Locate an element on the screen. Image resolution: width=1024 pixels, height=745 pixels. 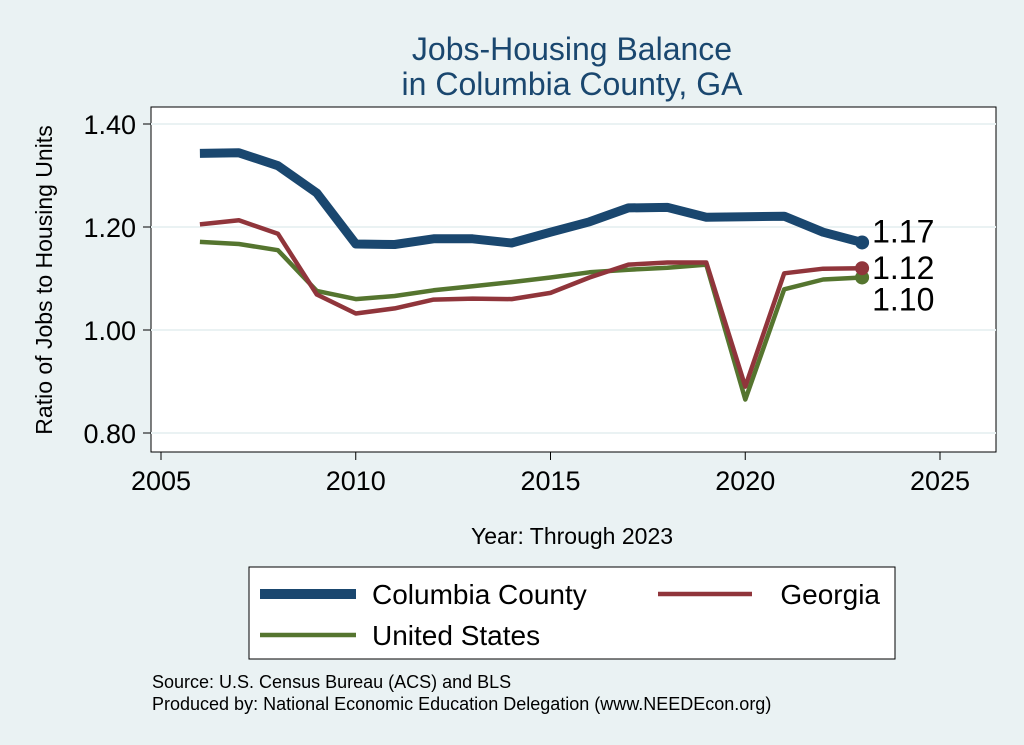
legend-label: United States is located at coordinates (456, 635).